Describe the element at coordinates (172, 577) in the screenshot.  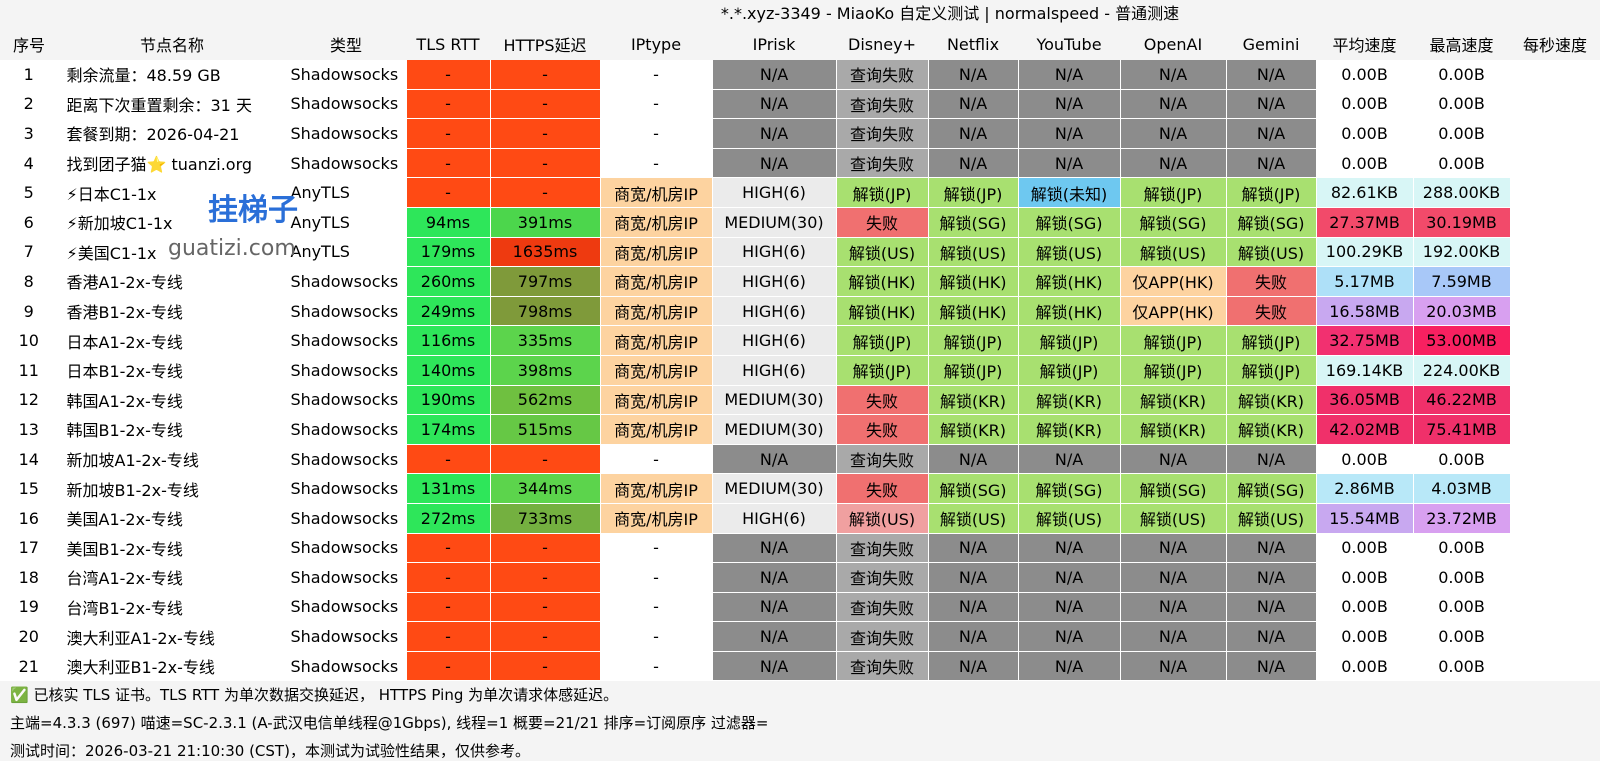
I see `cell: 台湾A1-2x-专线` at that location.